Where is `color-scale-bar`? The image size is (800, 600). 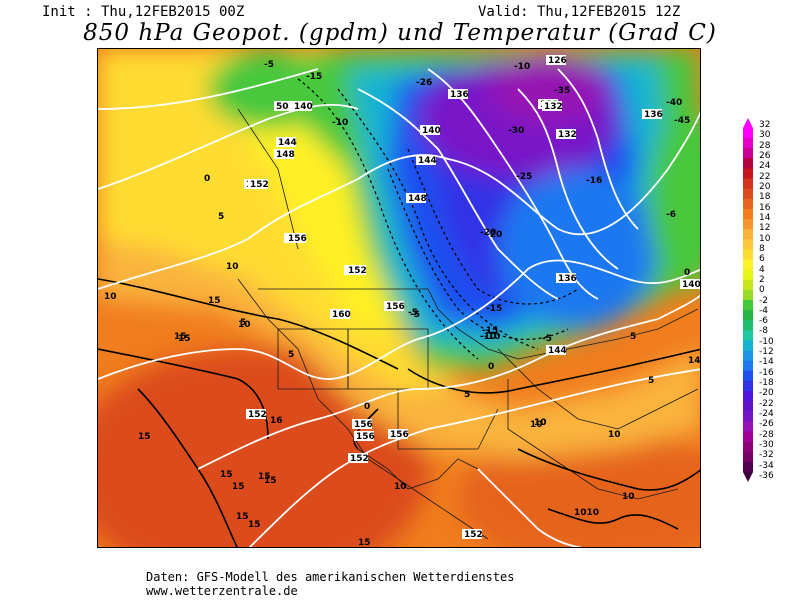
color-scale-bar is located at coordinates (748, 300).